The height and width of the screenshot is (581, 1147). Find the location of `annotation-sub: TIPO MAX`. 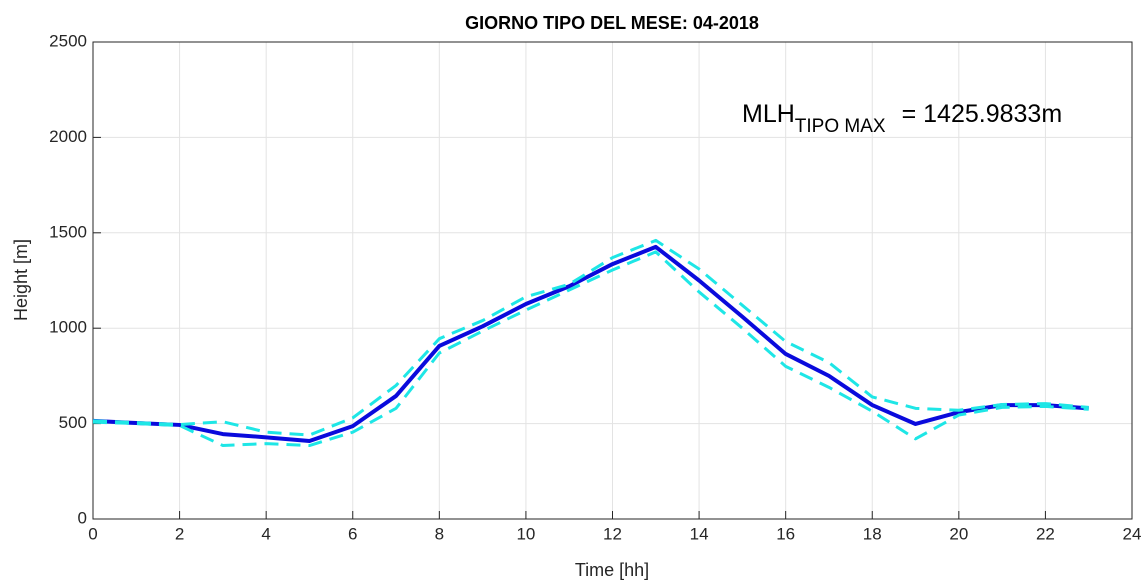

annotation-sub: TIPO MAX is located at coordinates (840, 126).